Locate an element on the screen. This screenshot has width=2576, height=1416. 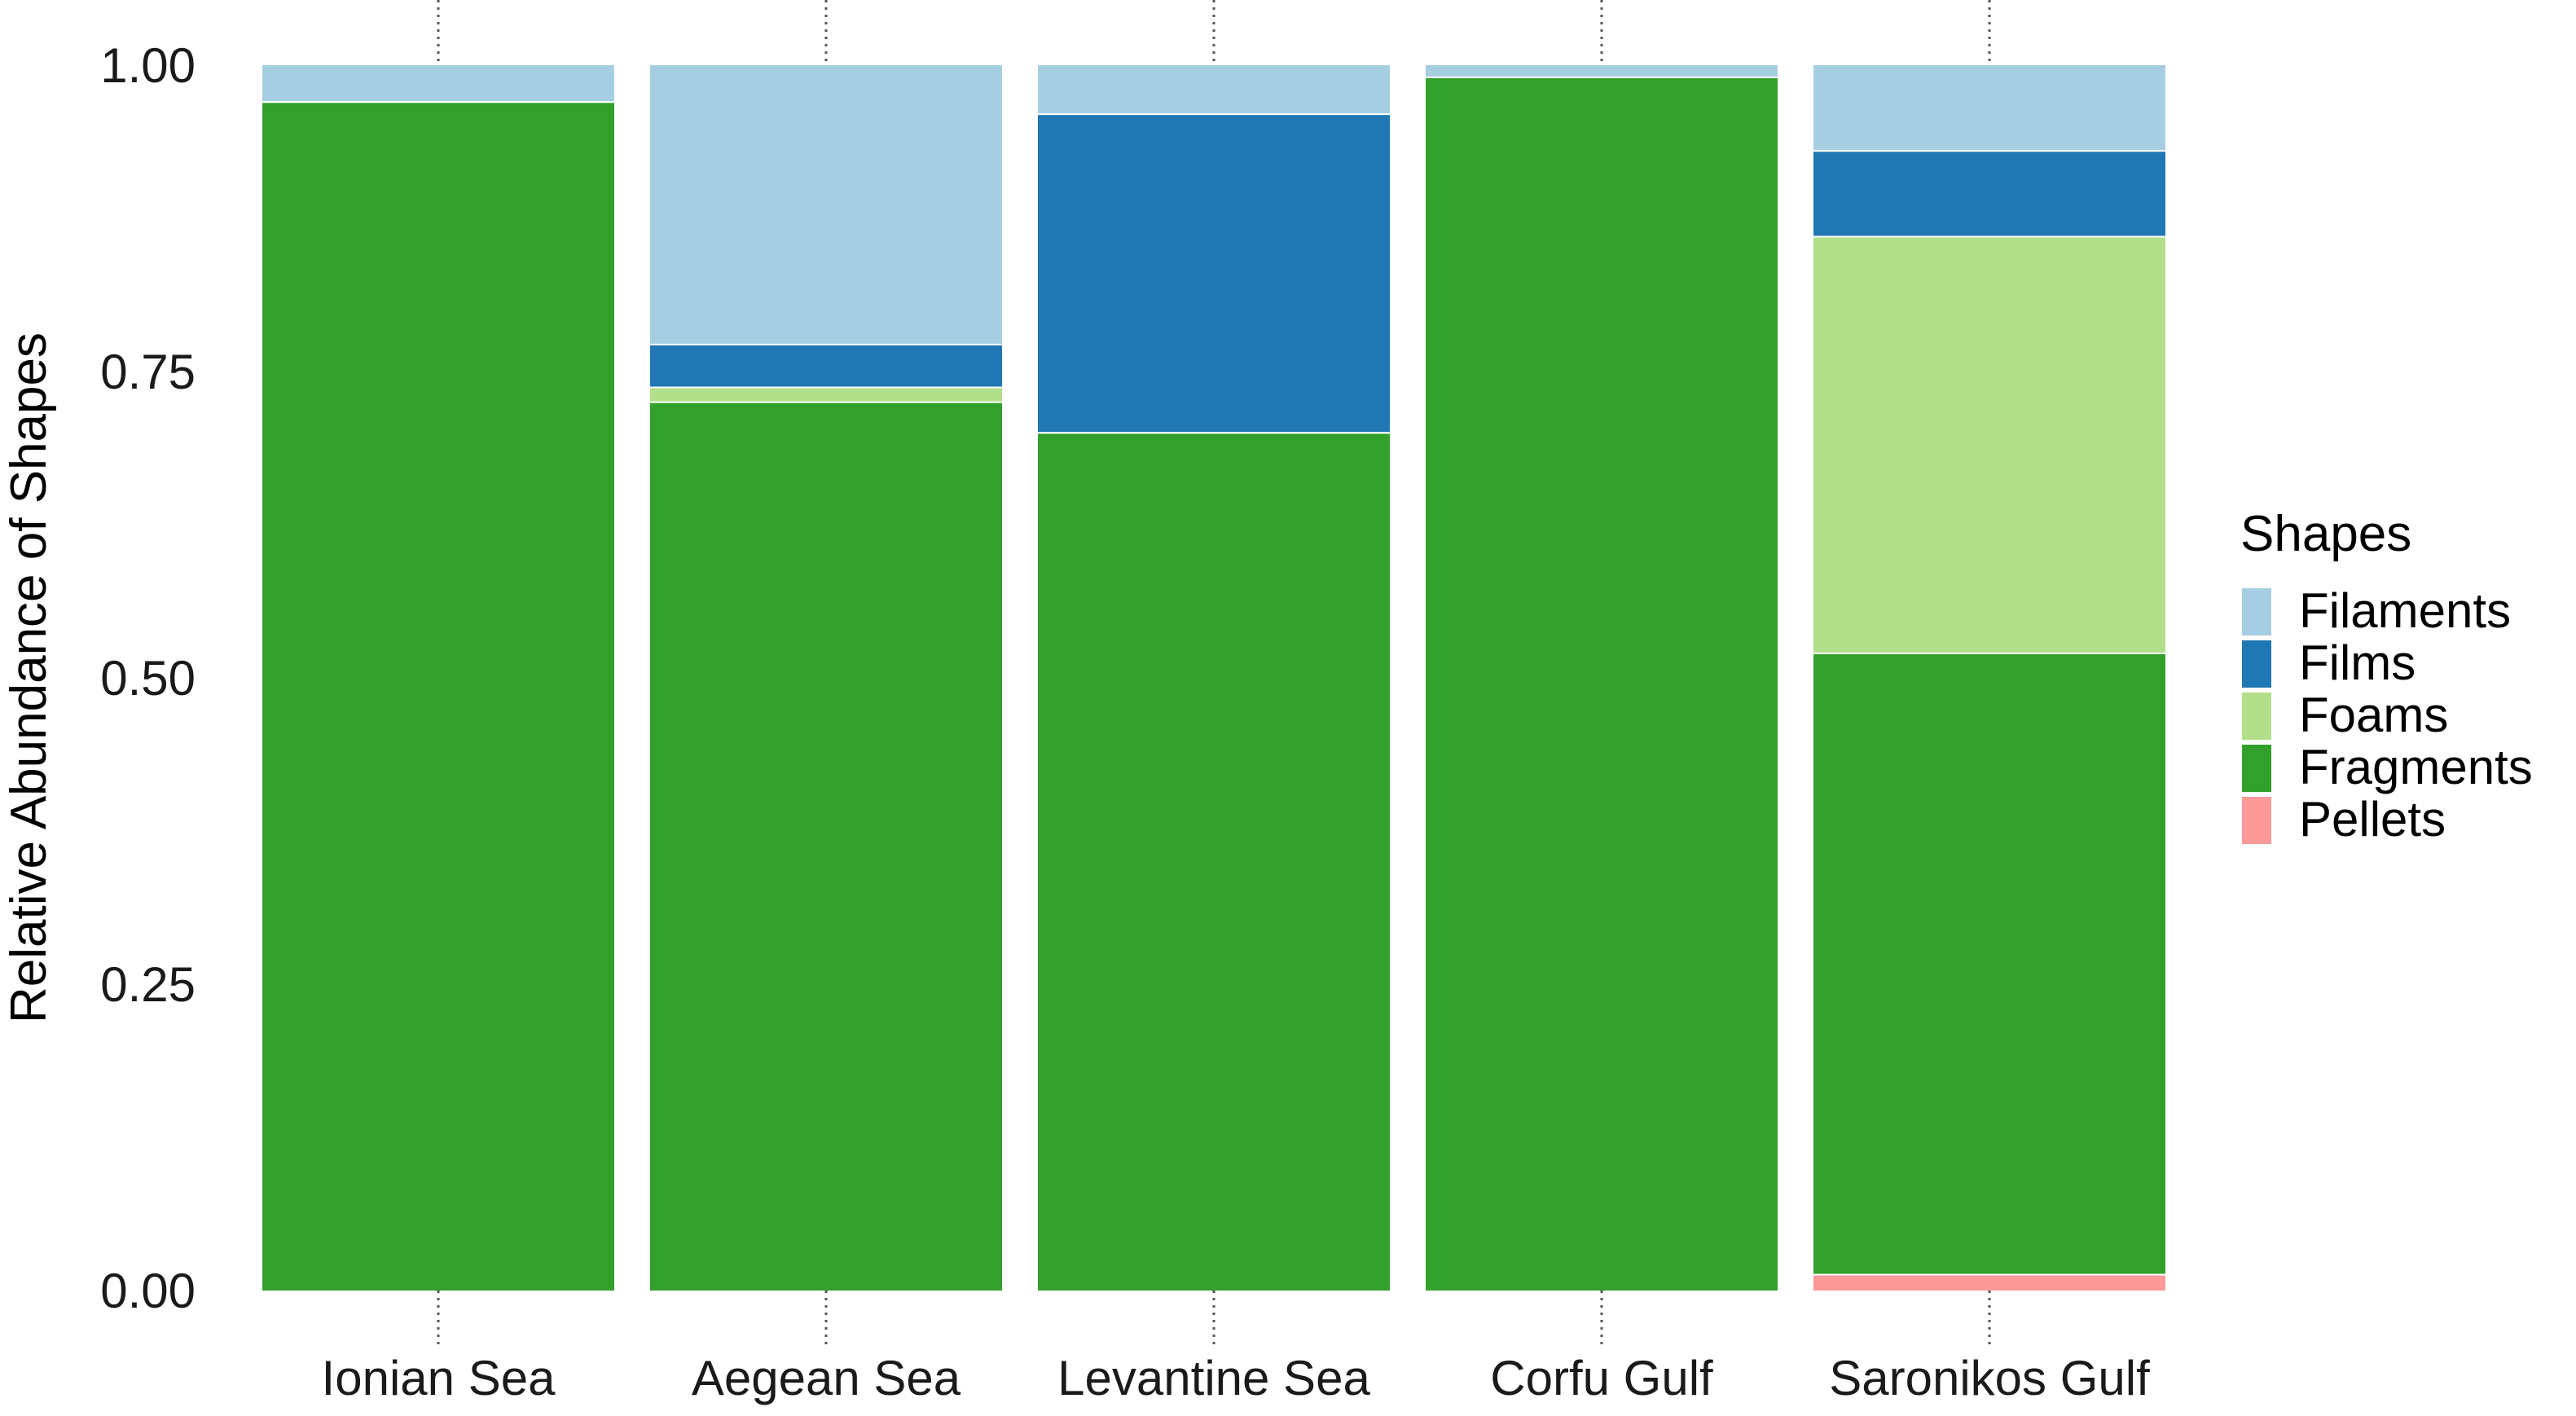
legend-label: Films is located at coordinates (2357, 662).